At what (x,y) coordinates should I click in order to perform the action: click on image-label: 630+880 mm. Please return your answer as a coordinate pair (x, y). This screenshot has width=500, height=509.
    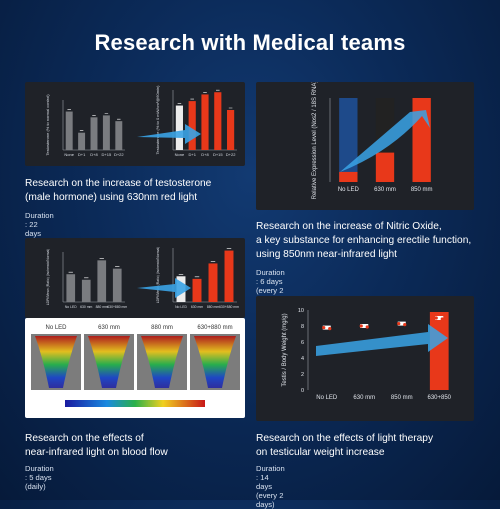
    Looking at the image, I should click on (214, 328).